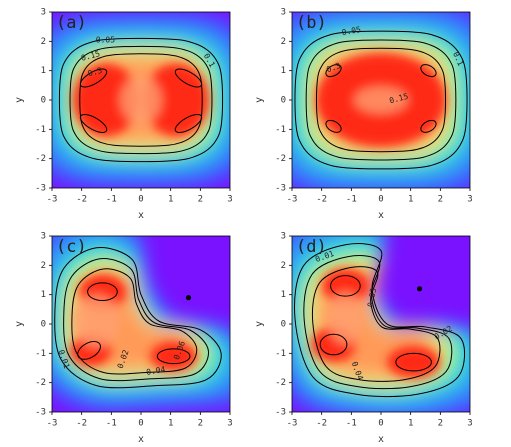 The height and width of the screenshot is (447, 511). I want to click on plot-area: 0.01 0.020.040.06, so click(141, 324).